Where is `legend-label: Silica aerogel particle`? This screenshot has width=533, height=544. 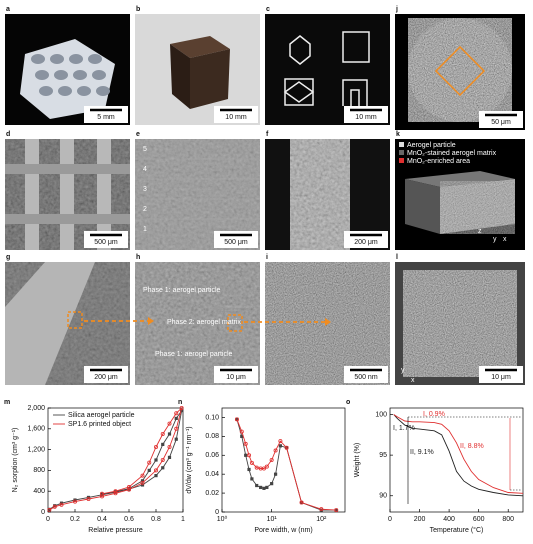
legend-label: Silica aerogel particle is located at coordinates (101, 415).